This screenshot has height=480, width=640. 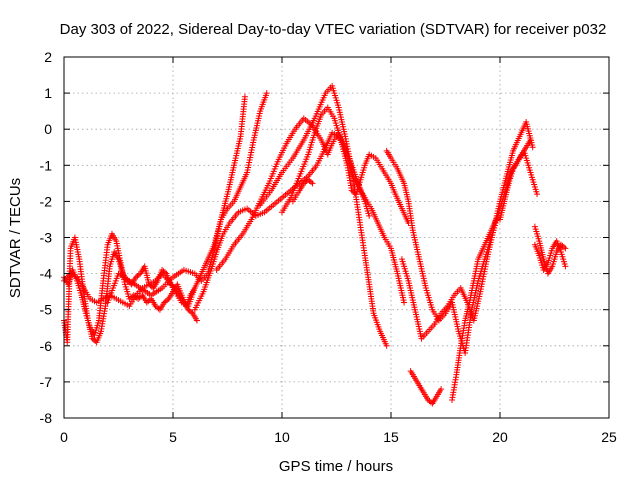 What do you see at coordinates (336, 466) in the screenshot?
I see `x-axis-label: GPS time / hours` at bounding box center [336, 466].